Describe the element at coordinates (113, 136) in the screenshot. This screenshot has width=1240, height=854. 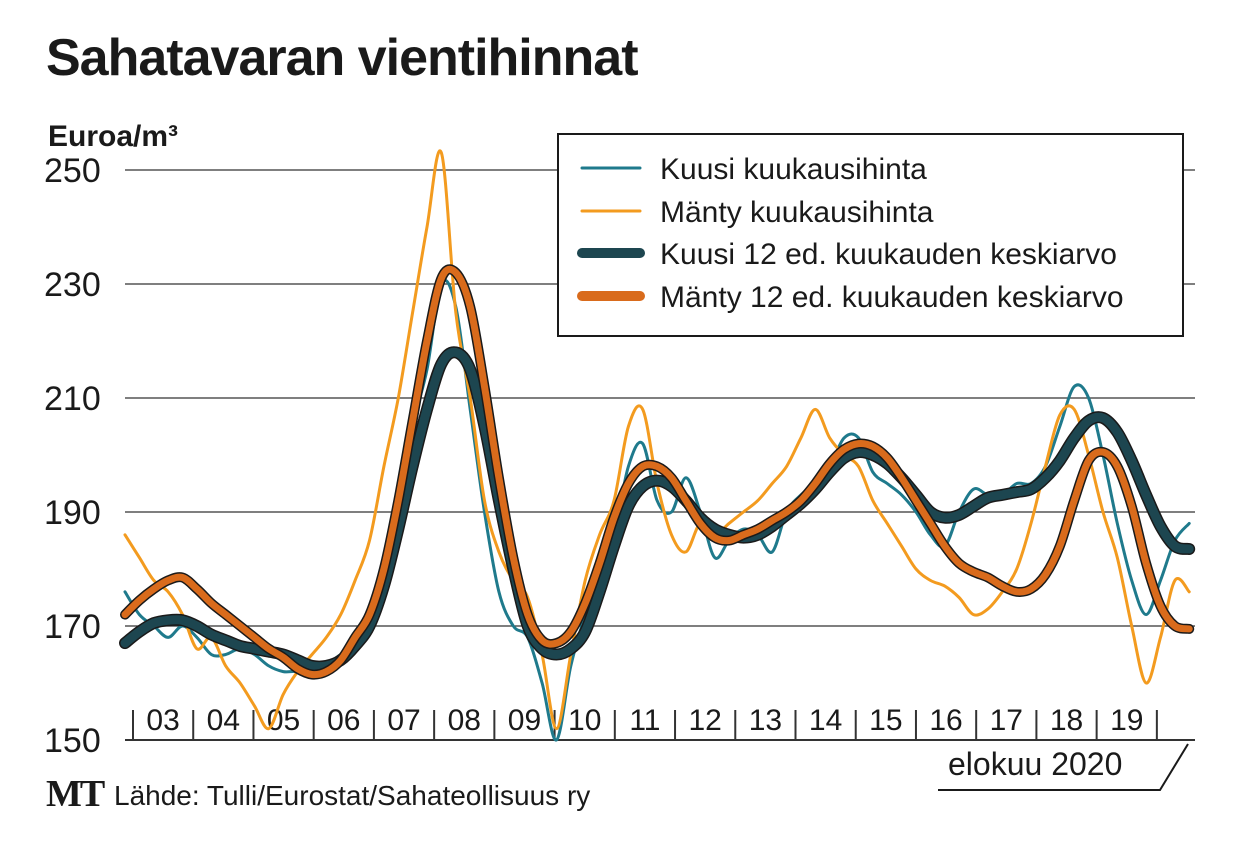
I see `y-axis-unit: Euroa/m³` at that location.